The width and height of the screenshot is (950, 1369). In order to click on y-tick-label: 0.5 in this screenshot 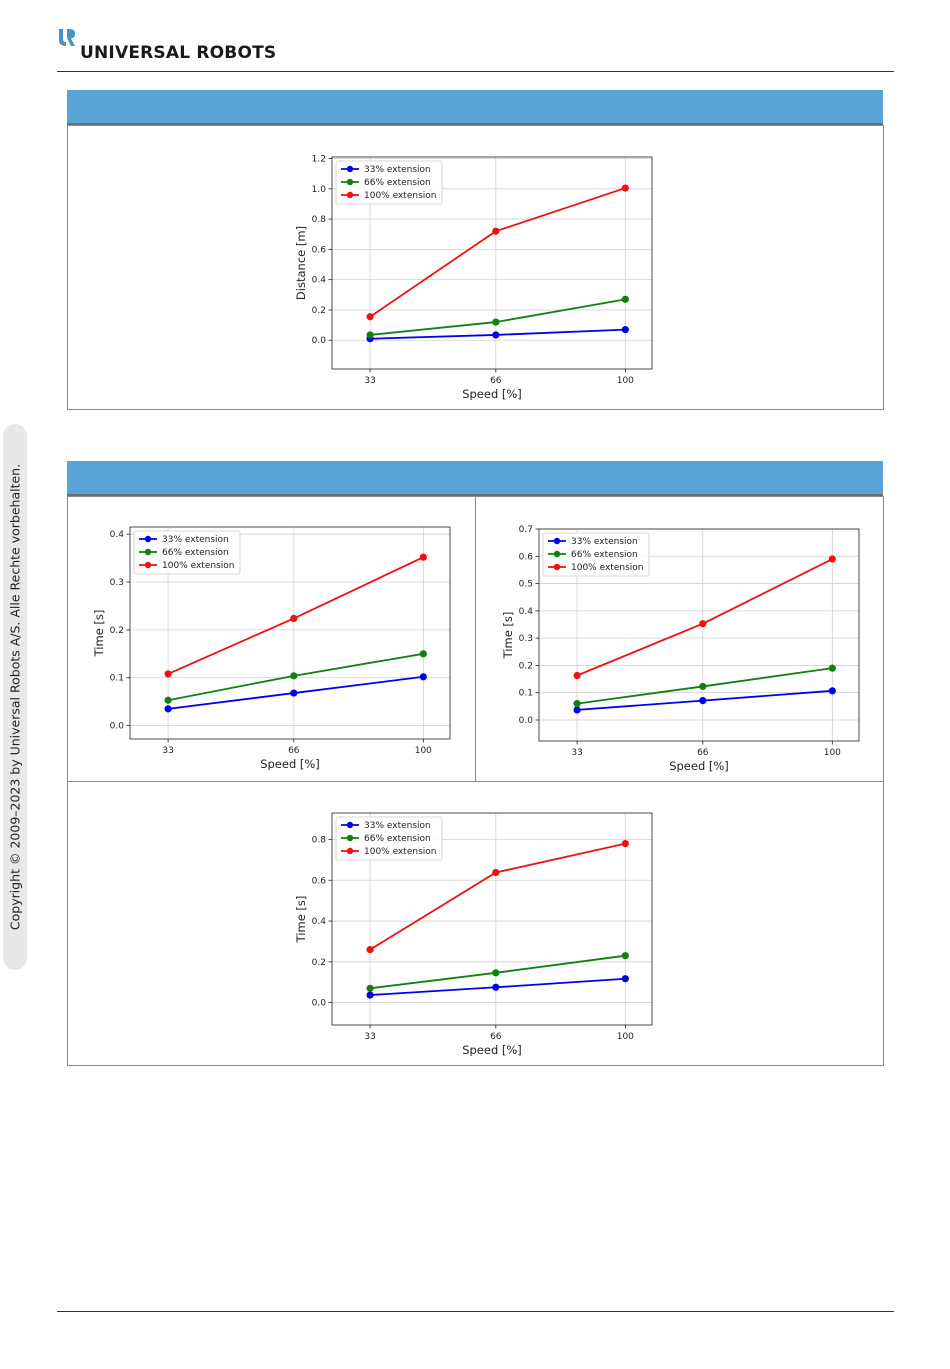, I will do `click(526, 585)`.